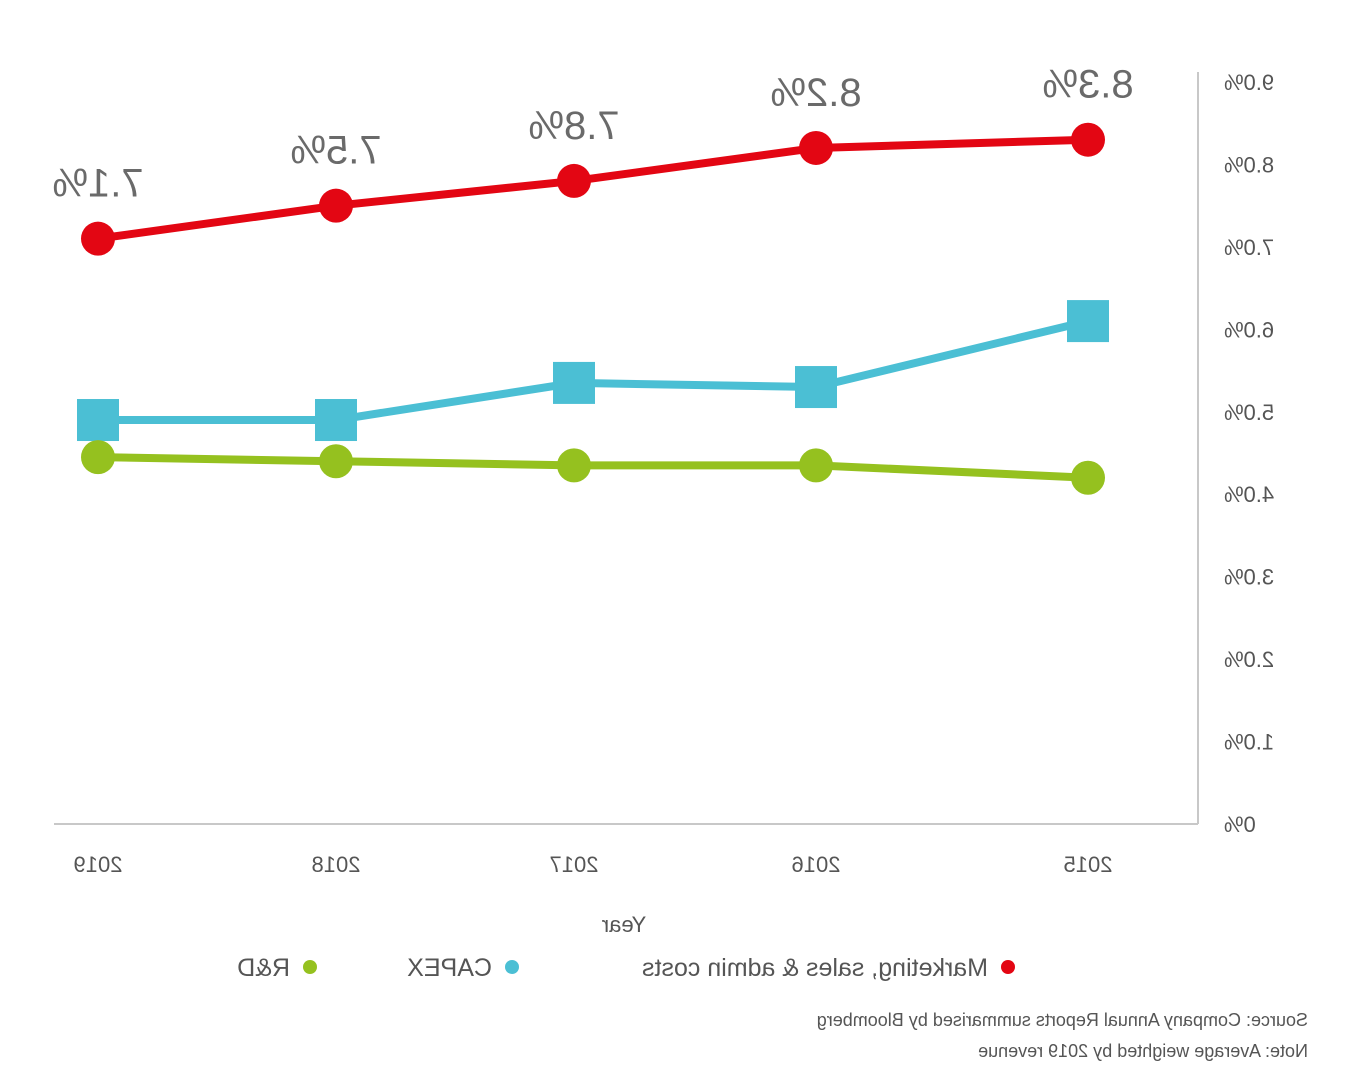  I want to click on legend-label: CAPEX, so click(449, 968).